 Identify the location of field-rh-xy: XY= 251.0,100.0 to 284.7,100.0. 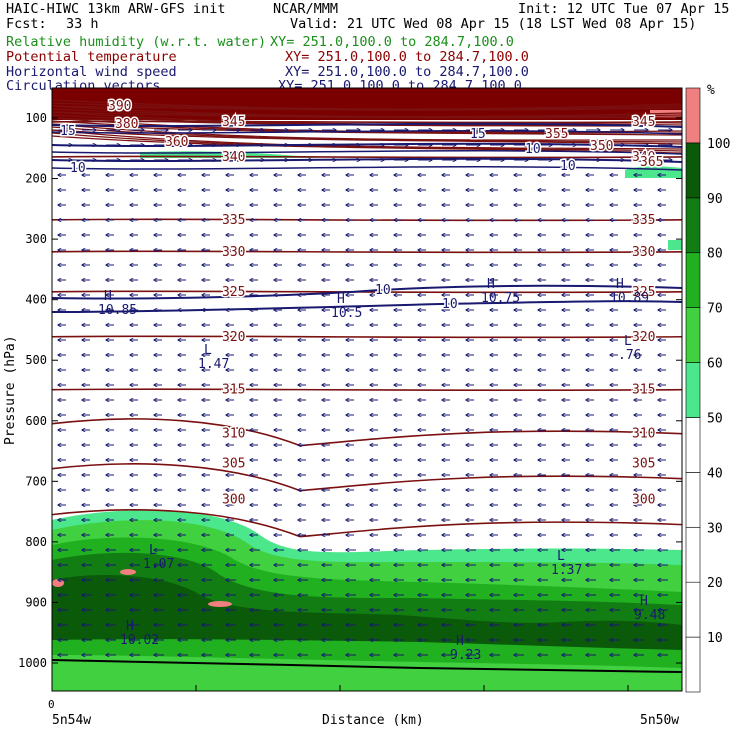
(392, 42).